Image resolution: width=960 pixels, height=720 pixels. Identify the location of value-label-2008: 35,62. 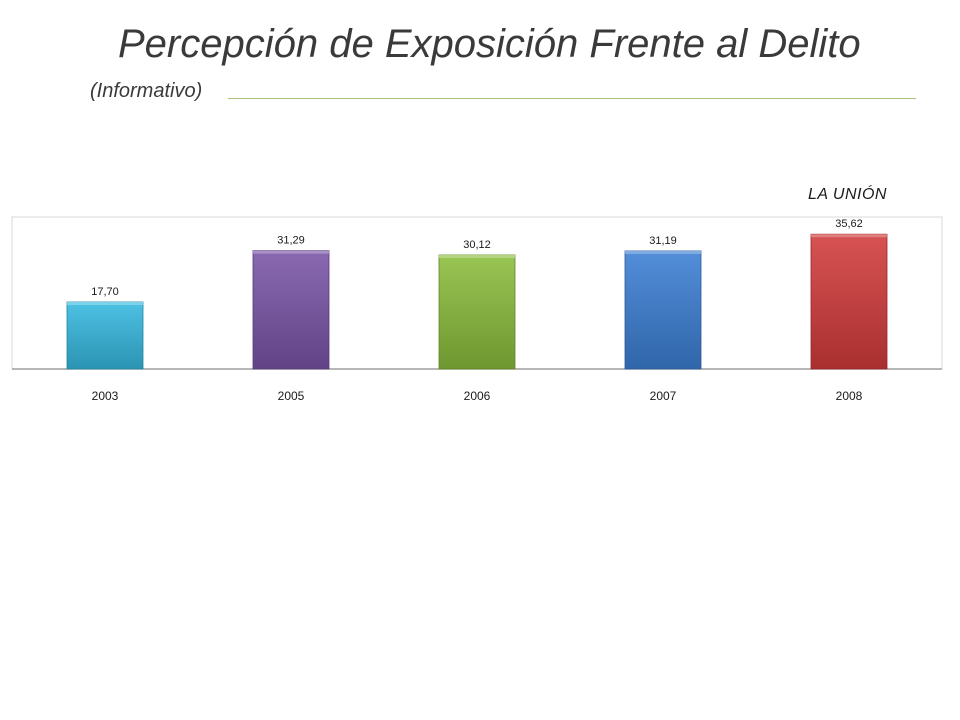
(849, 224).